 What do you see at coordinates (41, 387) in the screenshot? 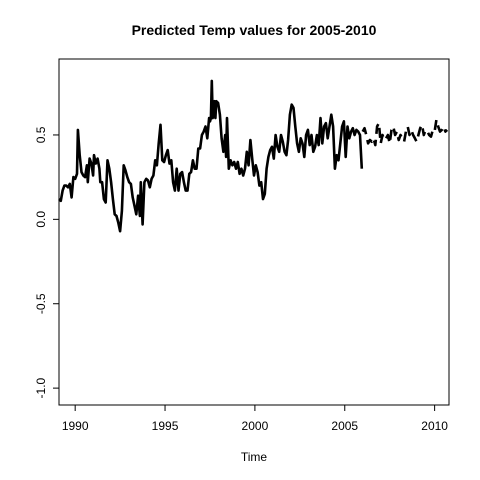
I see `y-tick-label: -1.0` at bounding box center [41, 387].